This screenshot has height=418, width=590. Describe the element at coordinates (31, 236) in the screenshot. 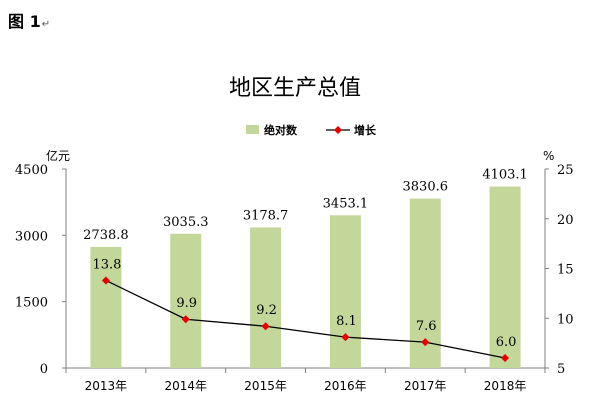

I see `y-left-tick-label: 3000` at that location.